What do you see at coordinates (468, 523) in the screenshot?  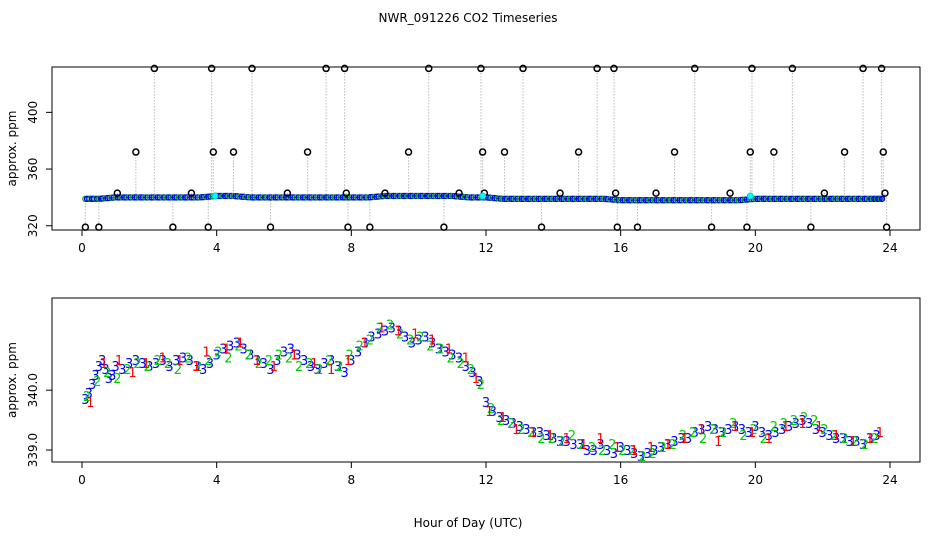 I see `x-axis-title: Hour of Day (UTC)` at bounding box center [468, 523].